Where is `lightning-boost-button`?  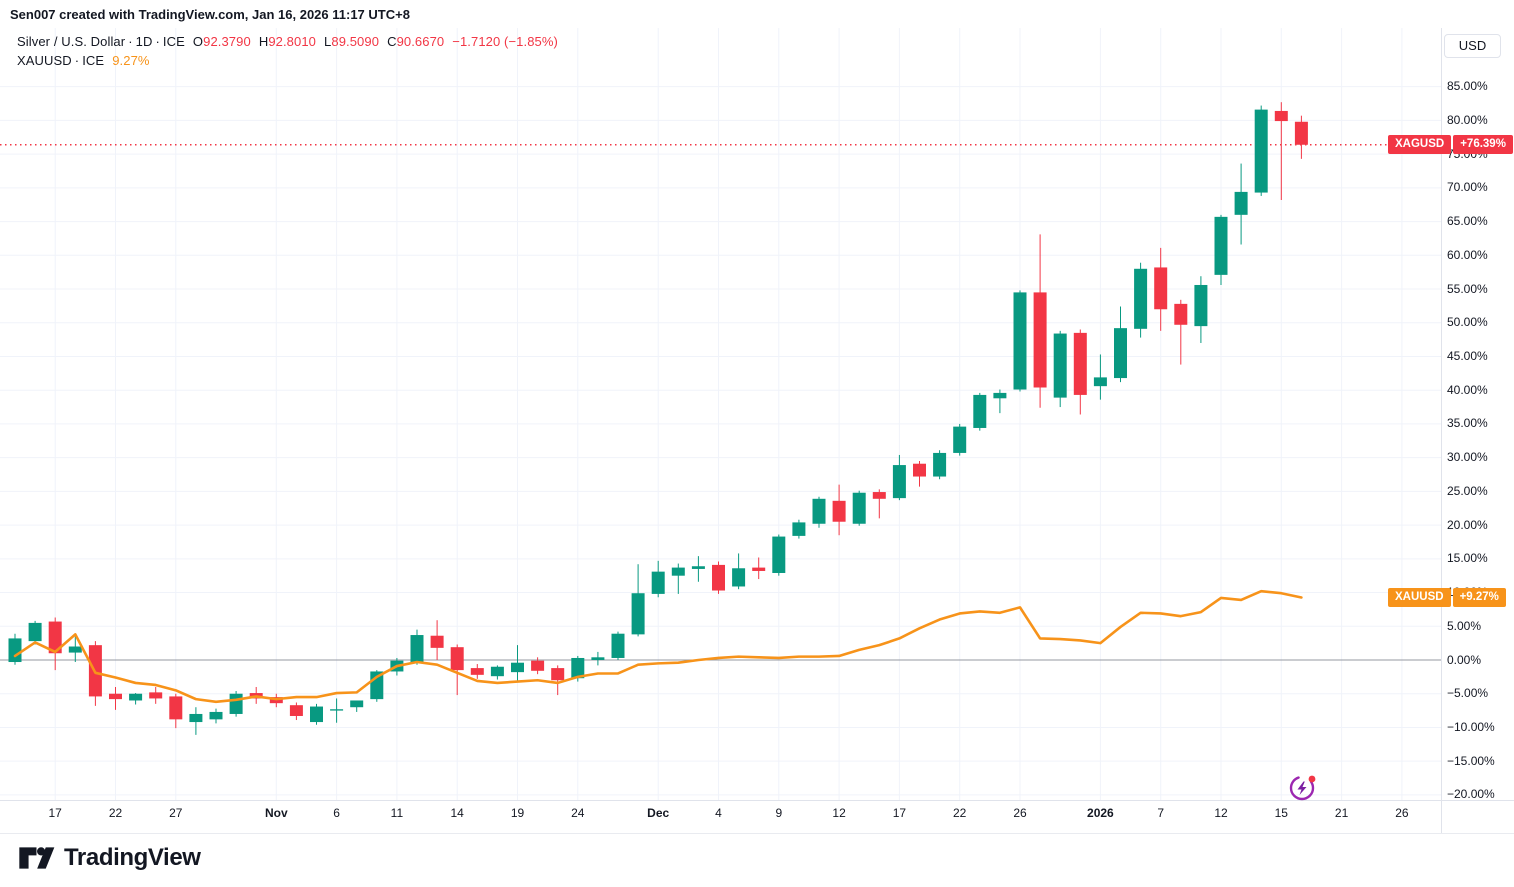 lightning-boost-button is located at coordinates (1303, 787).